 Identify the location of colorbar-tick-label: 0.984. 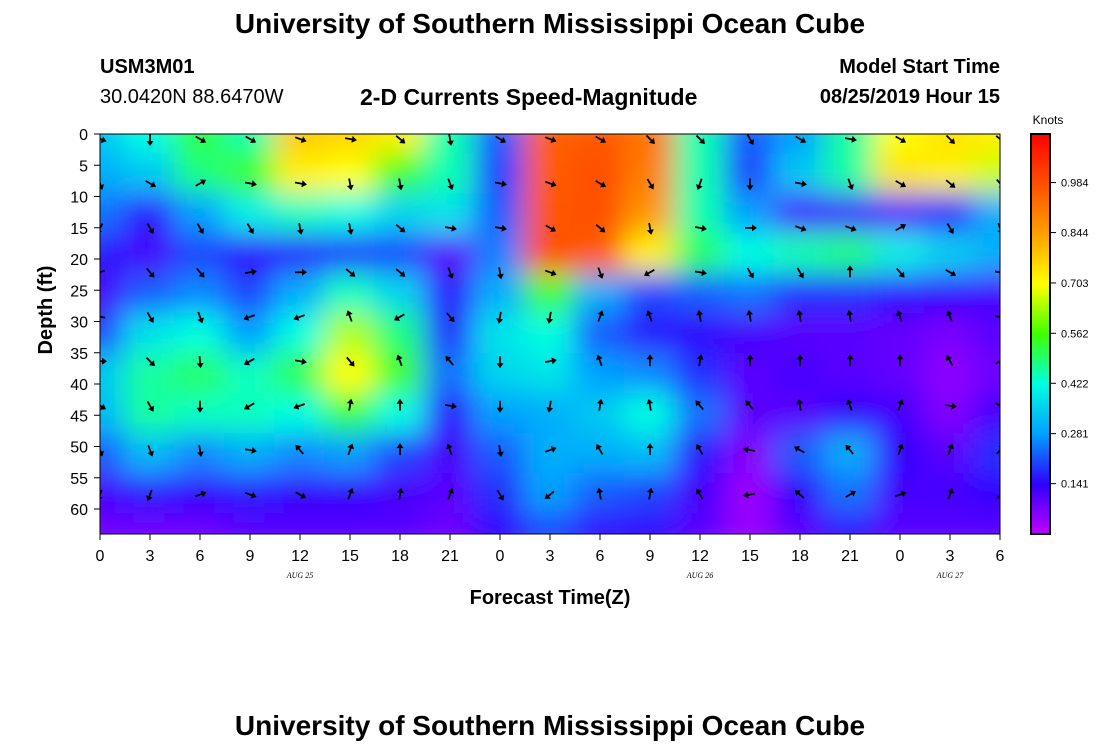
(1075, 184).